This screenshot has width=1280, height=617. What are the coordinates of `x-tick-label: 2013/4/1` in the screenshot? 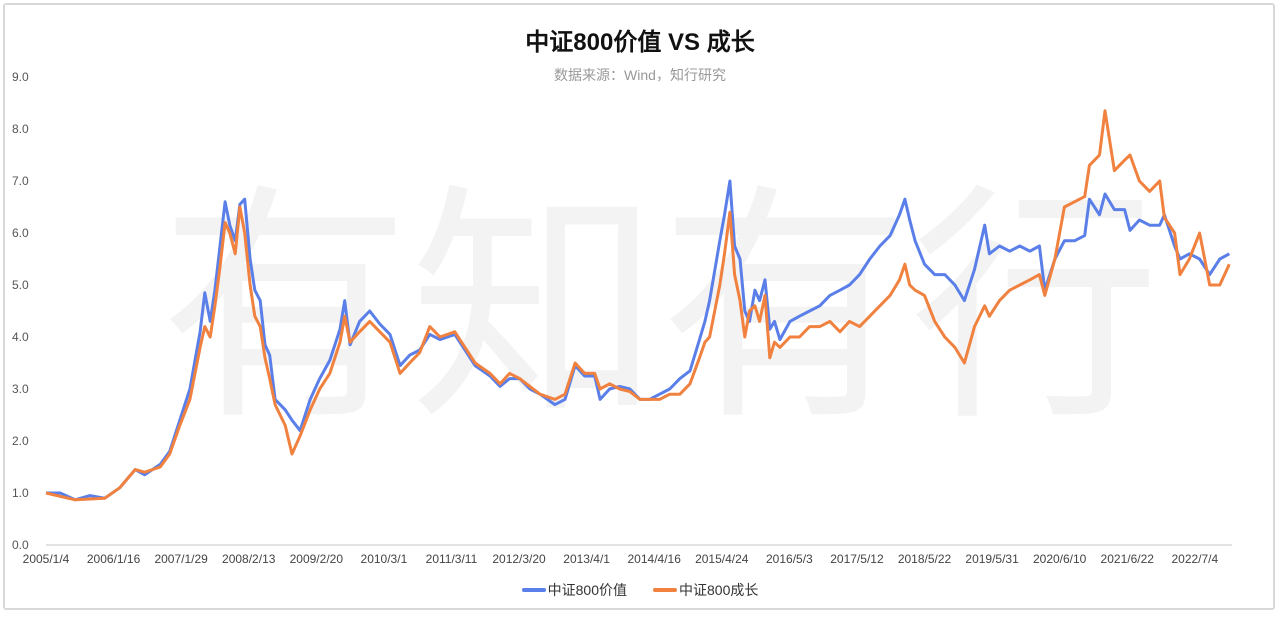 It's located at (586, 559).